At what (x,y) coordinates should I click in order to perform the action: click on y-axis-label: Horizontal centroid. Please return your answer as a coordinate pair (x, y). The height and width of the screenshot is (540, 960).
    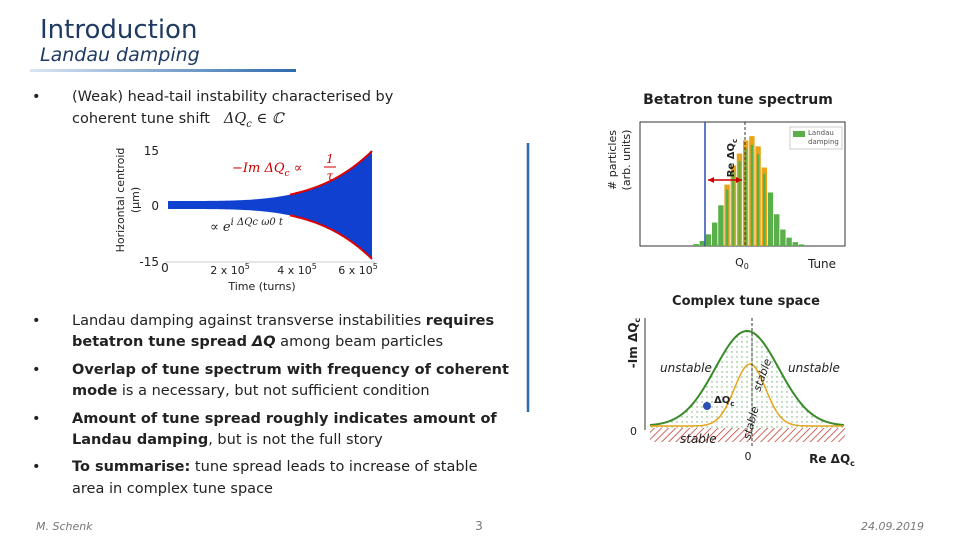
    Looking at the image, I should click on (120, 200).